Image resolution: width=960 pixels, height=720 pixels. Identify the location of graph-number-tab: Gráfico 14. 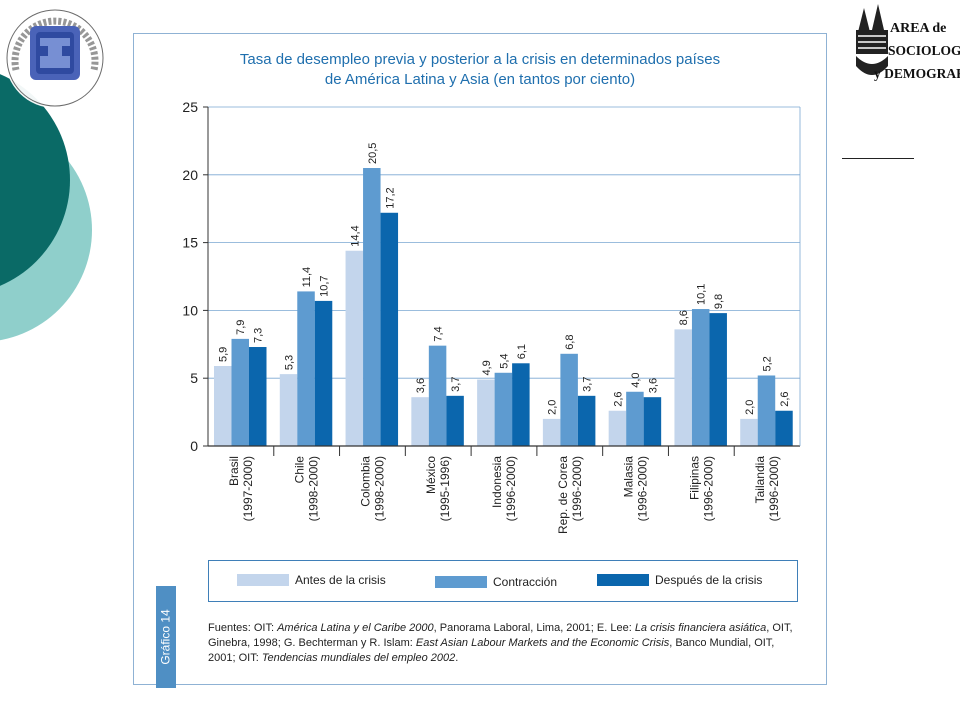
(166, 637).